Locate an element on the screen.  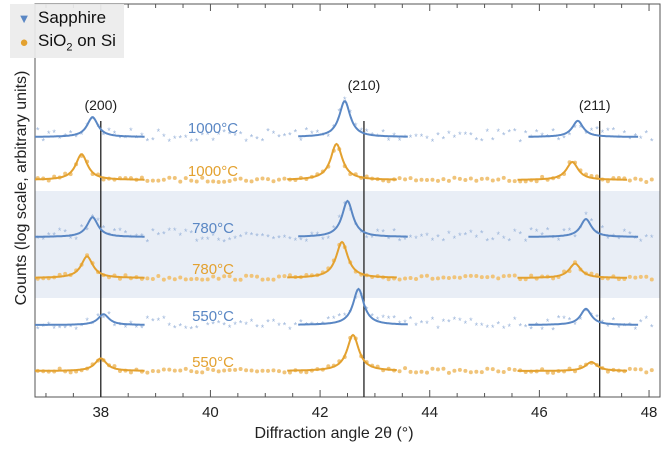
y-axis-label: Counts (log scale, arbitrary units) is located at coordinates (21, 188).